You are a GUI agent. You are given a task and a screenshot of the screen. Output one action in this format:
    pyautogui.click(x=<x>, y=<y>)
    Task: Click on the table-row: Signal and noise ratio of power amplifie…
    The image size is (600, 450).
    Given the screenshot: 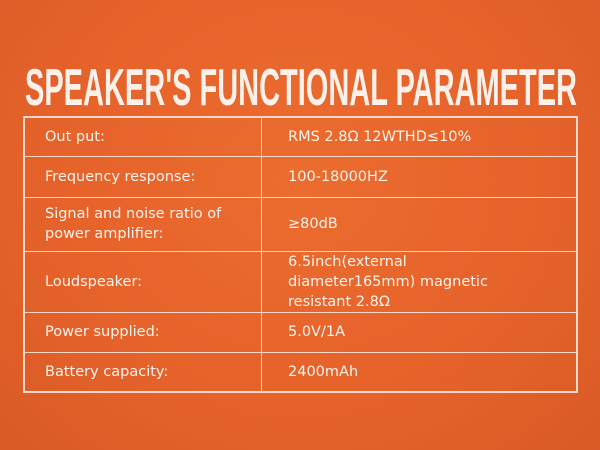 What is the action you would take?
    pyautogui.click(x=300, y=224)
    